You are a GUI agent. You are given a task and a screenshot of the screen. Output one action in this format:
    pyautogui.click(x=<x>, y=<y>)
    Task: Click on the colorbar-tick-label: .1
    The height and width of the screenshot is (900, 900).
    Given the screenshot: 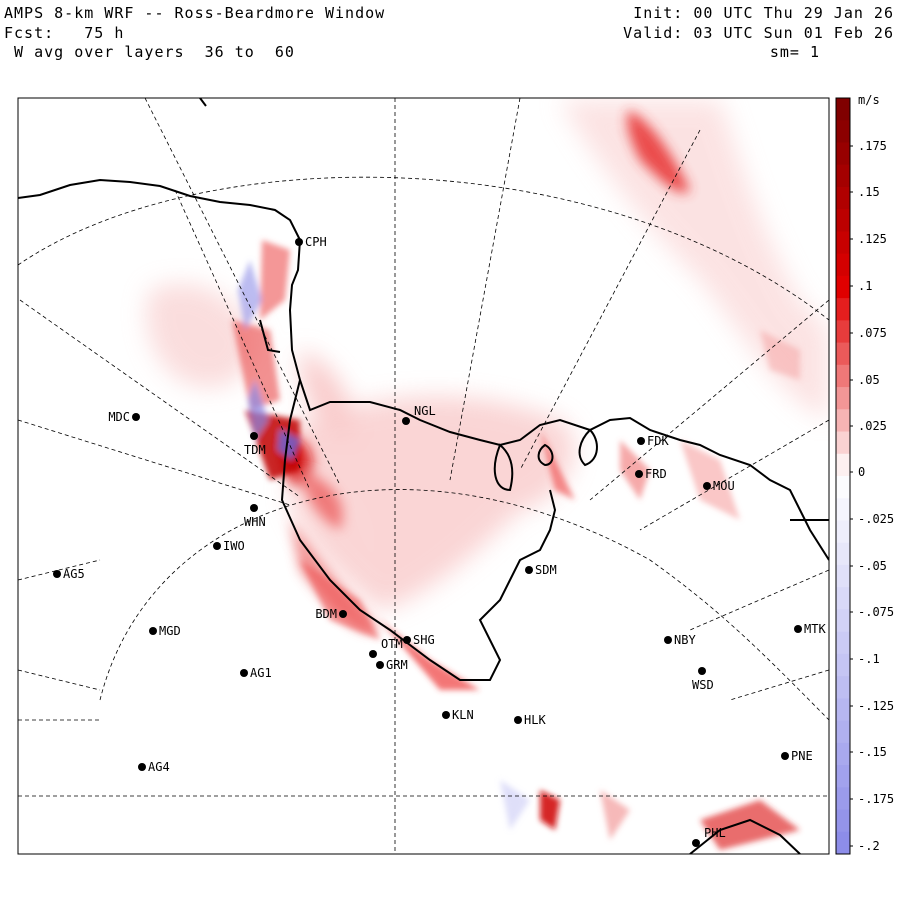 What is the action you would take?
    pyautogui.click(x=865, y=286)
    